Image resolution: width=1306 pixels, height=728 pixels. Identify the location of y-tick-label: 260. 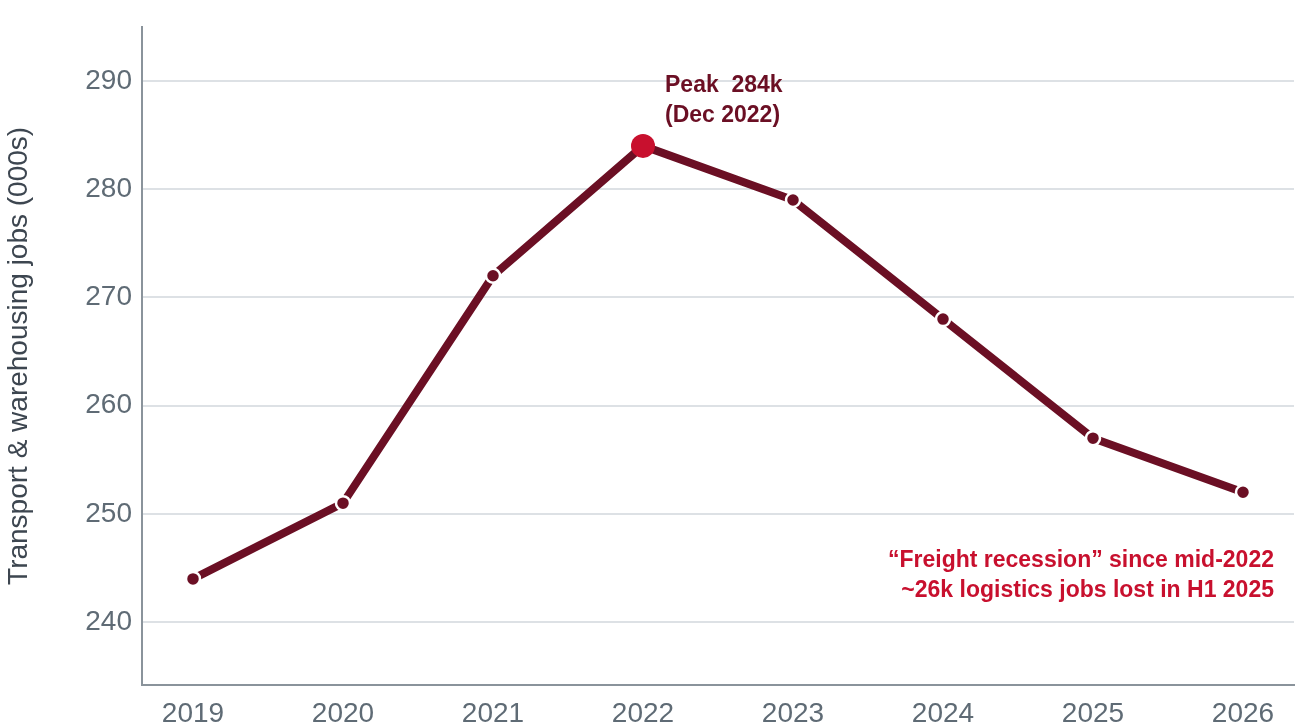
(108, 404).